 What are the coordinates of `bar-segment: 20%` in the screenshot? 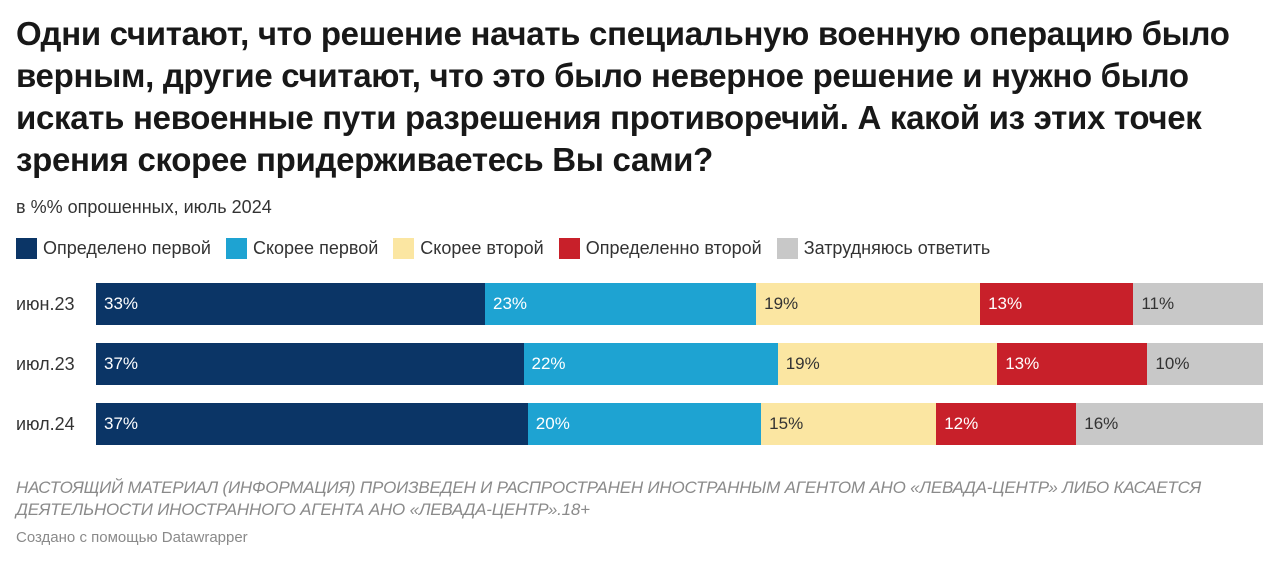 It's located at (644, 424).